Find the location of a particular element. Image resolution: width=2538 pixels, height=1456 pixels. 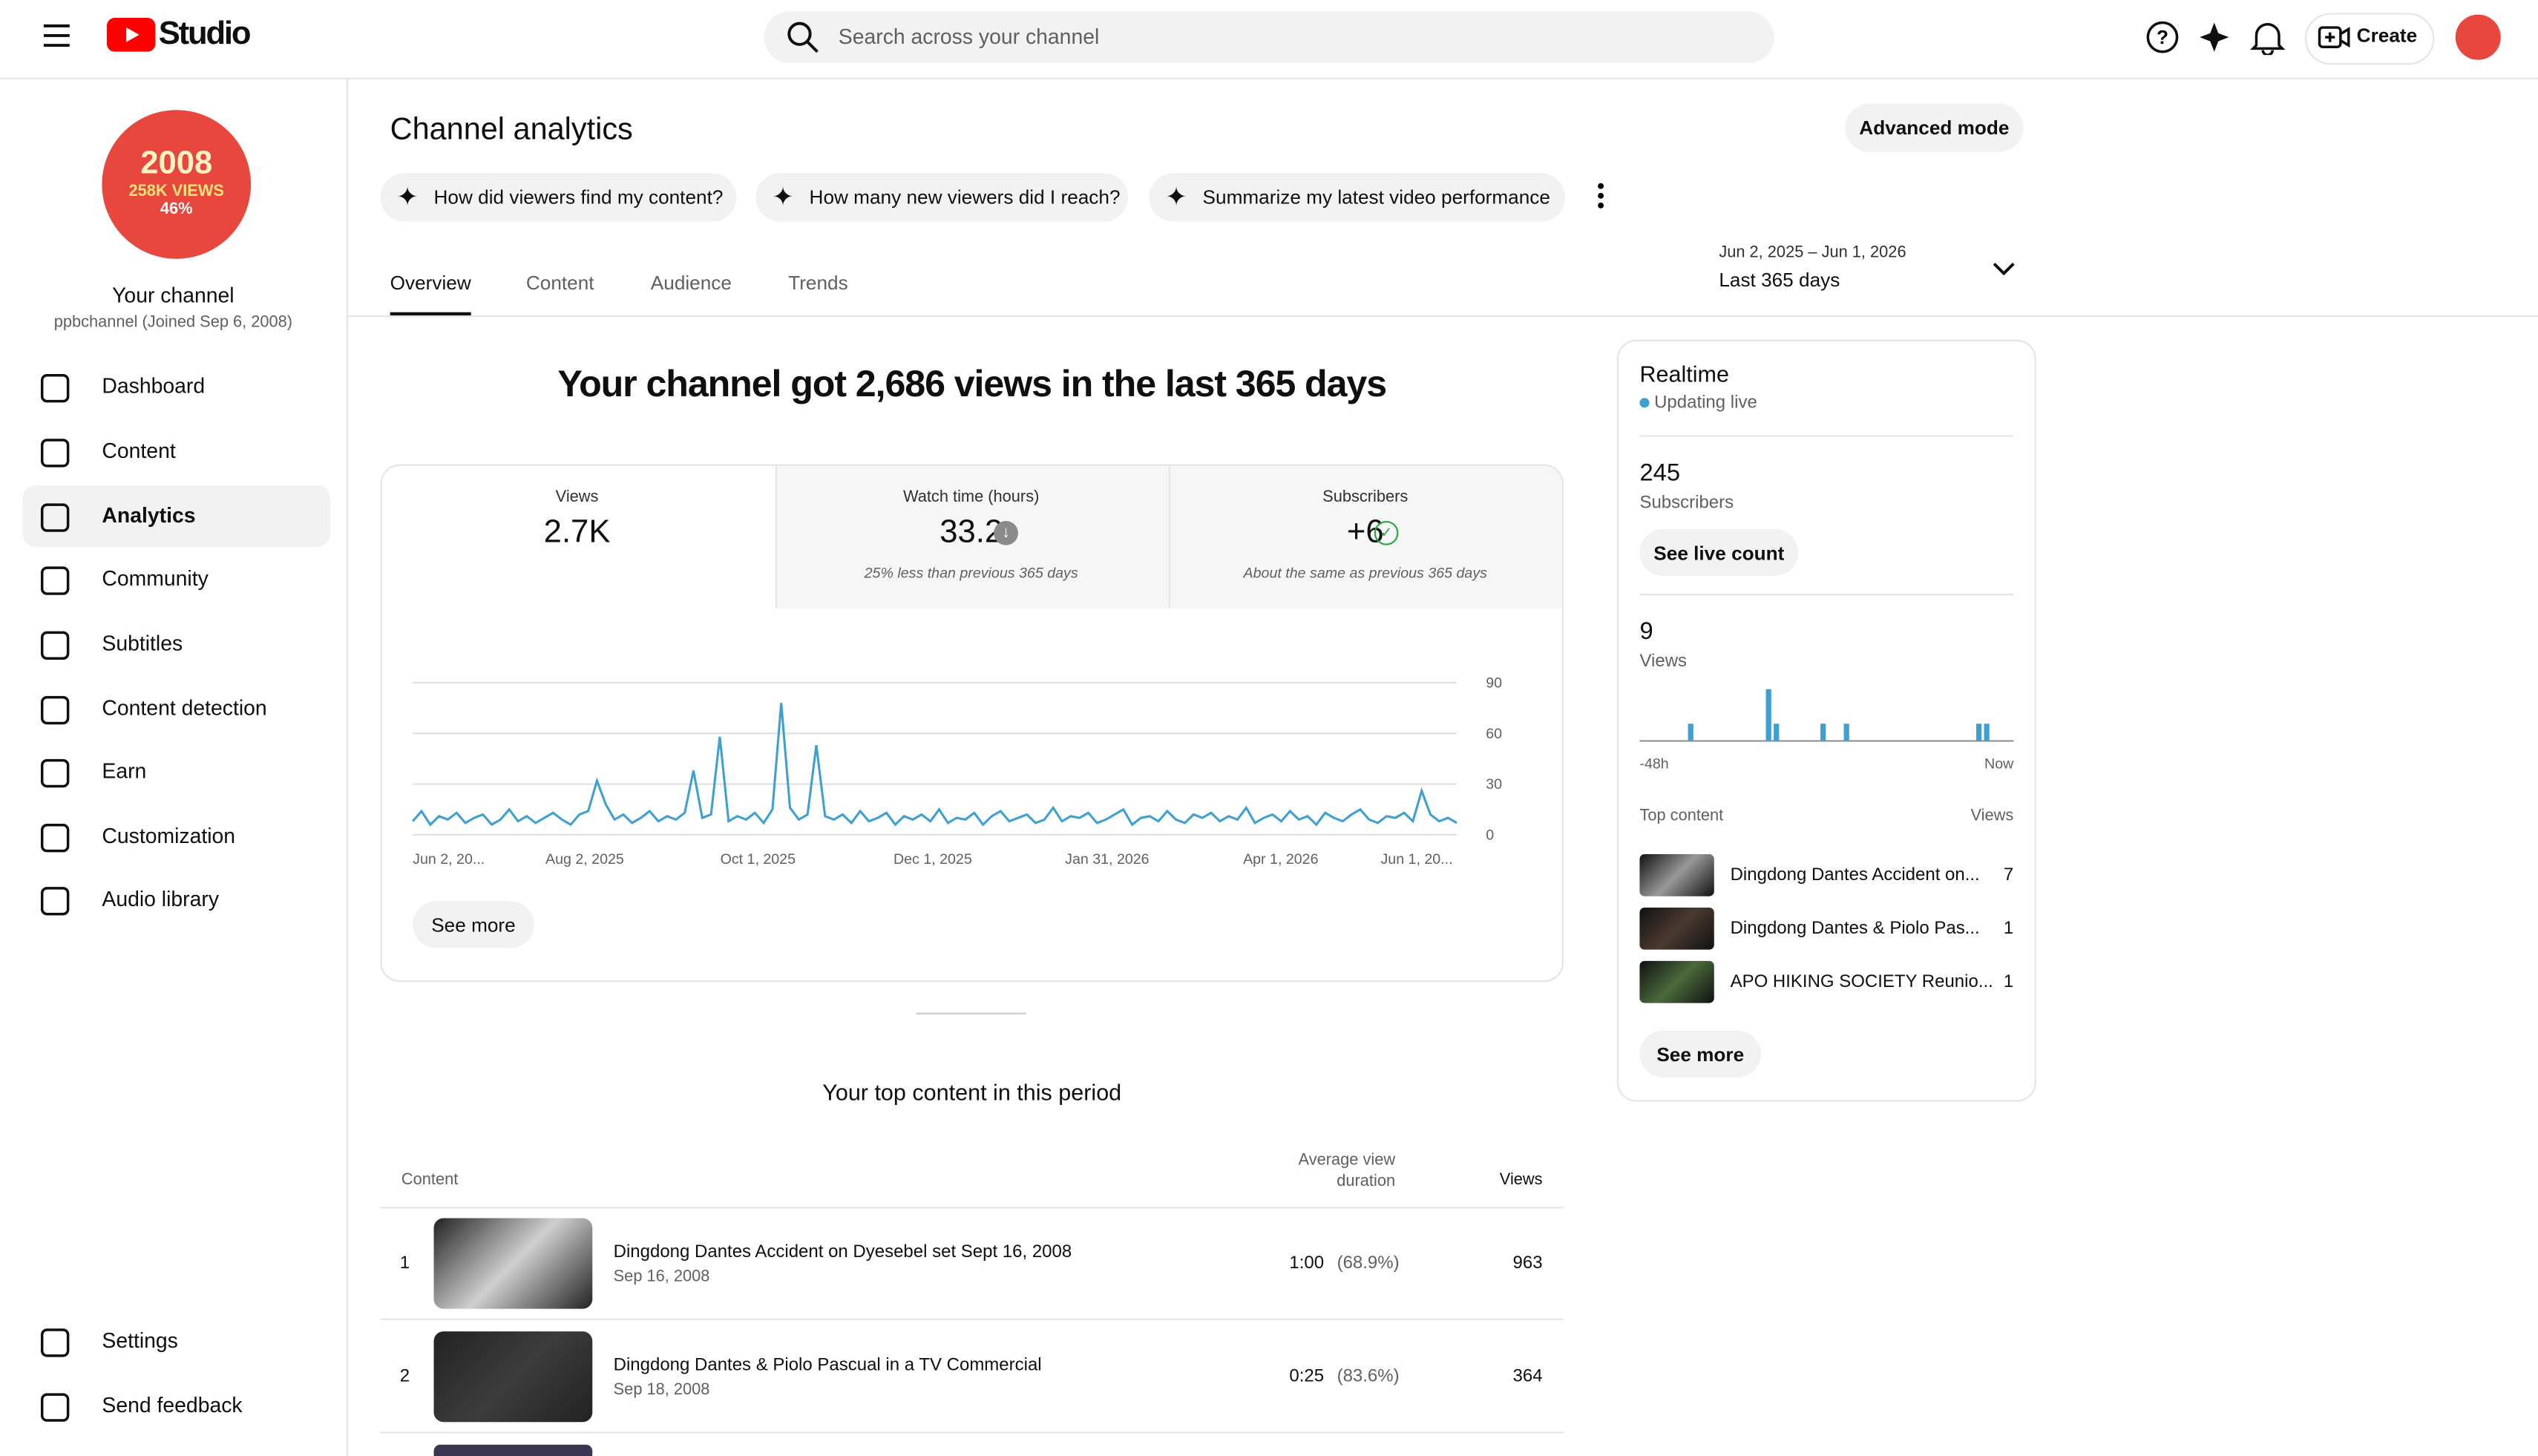

menu-icon is located at coordinates (56, 36).